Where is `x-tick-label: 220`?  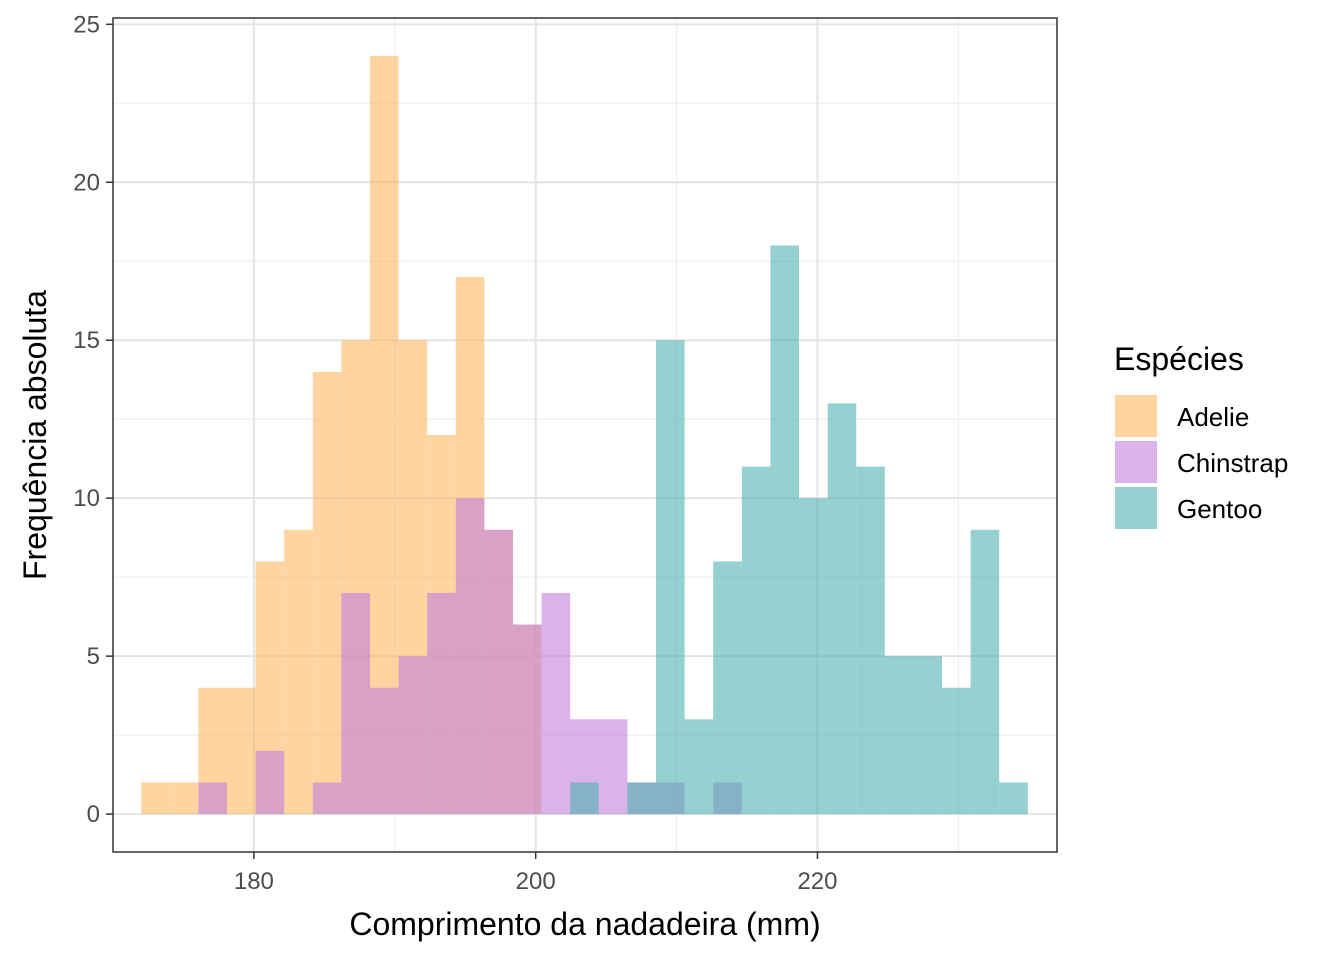
x-tick-label: 220 is located at coordinates (817, 881).